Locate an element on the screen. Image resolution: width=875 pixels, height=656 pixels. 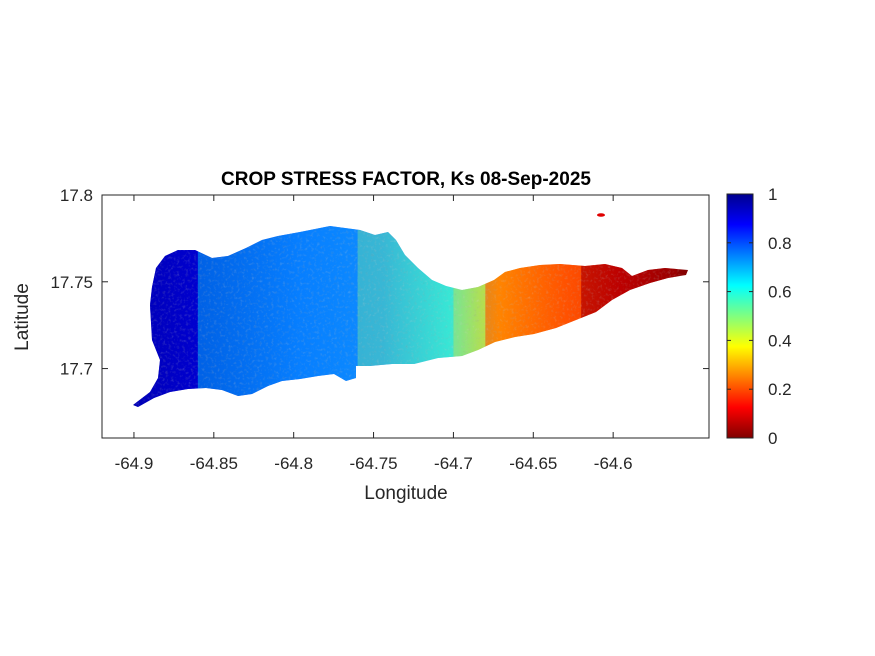
colorbar-tick-label: 0.8 is located at coordinates (780, 243).